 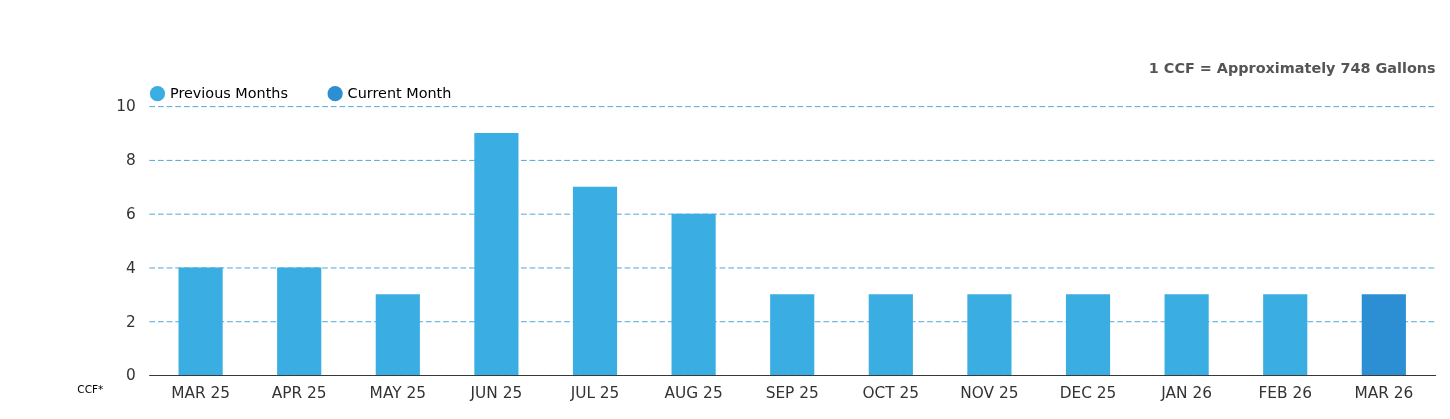 What do you see at coordinates (299, 392) in the screenshot?
I see `x-tick-label: APR 25` at bounding box center [299, 392].